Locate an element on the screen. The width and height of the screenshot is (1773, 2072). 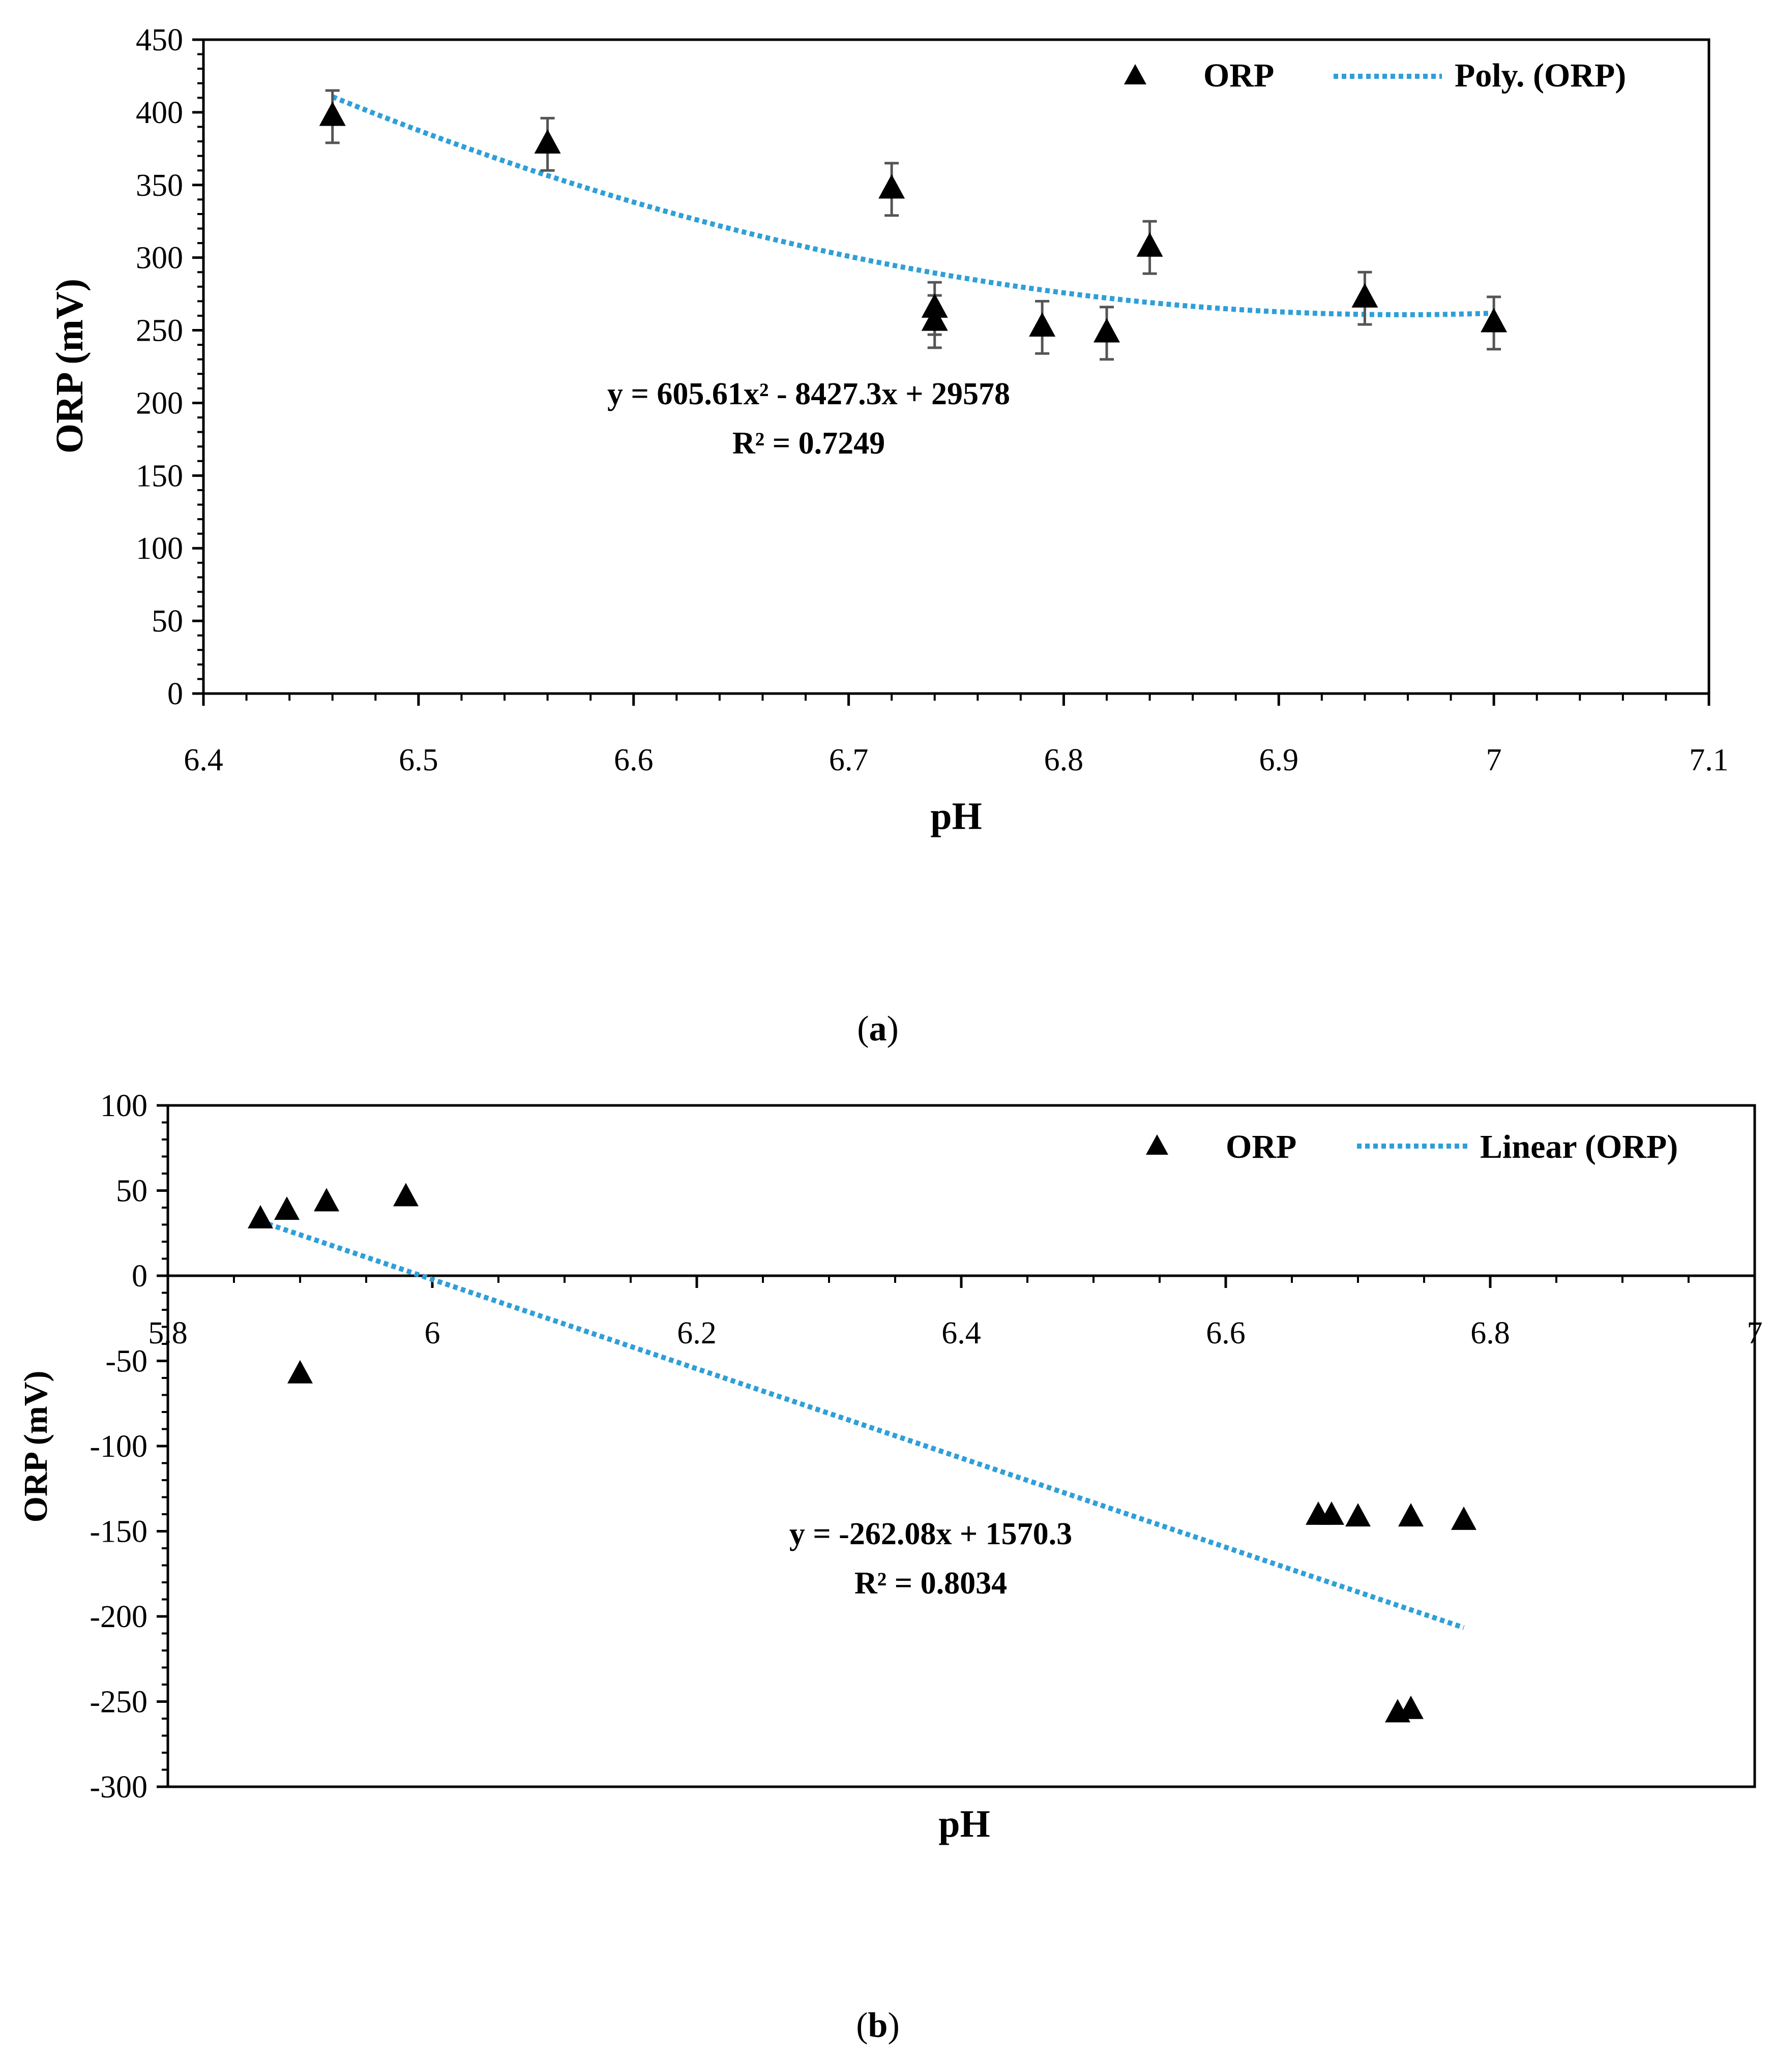
y-tick-label: 300 is located at coordinates (159, 259).